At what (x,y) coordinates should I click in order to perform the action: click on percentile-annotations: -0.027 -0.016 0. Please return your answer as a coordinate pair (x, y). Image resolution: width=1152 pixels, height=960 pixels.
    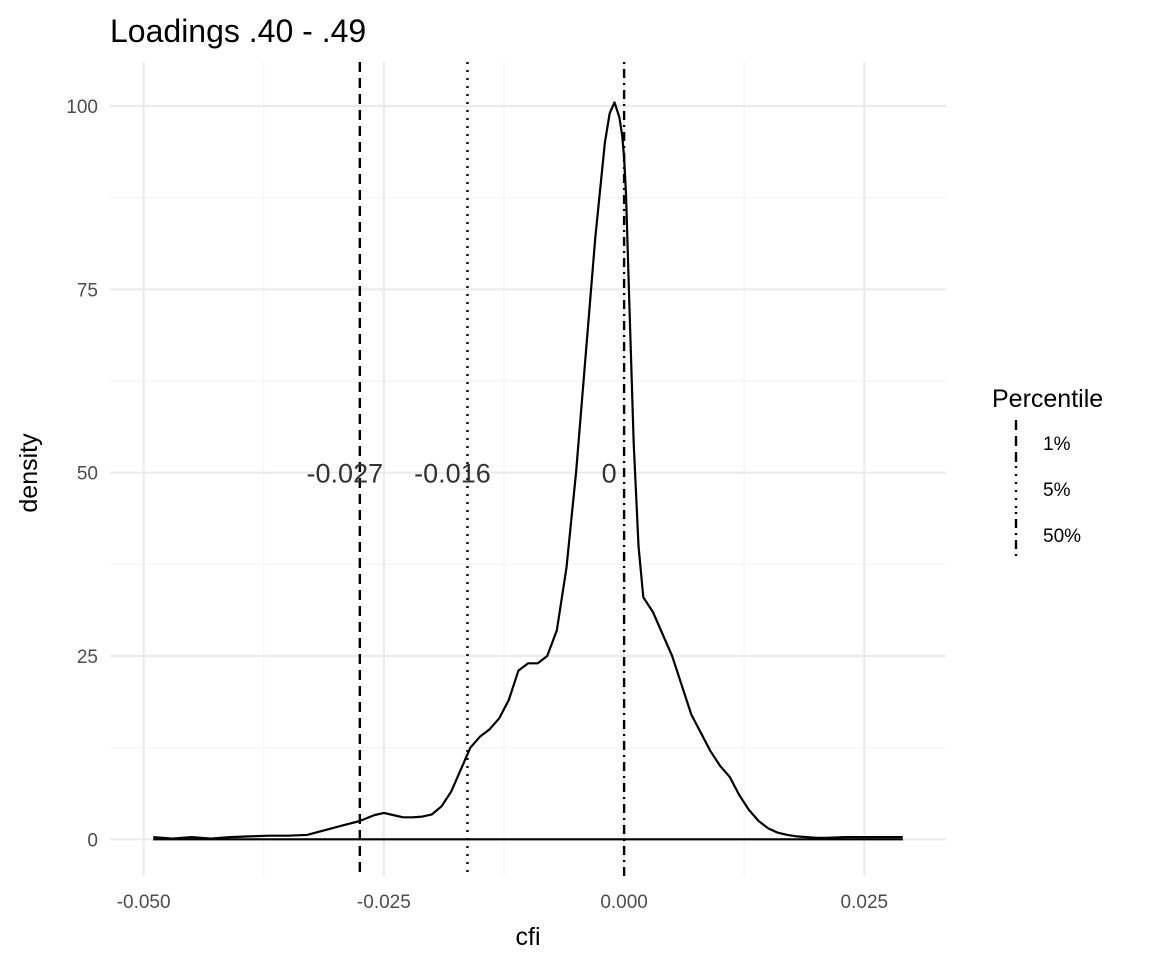
    Looking at the image, I should click on (462, 474).